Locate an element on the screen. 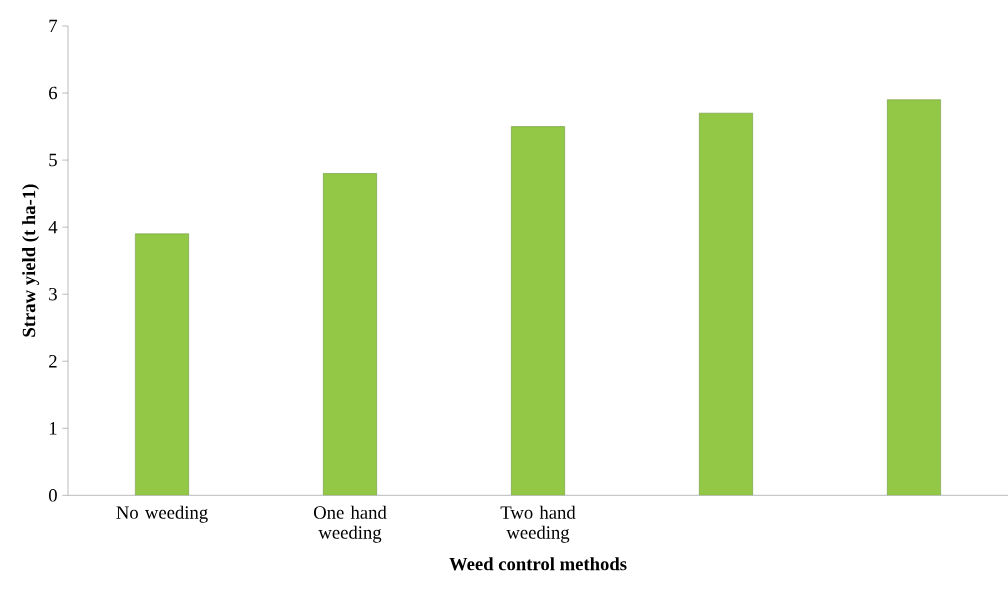 The height and width of the screenshot is (606, 1008). x-axis-title: Weed control methods is located at coordinates (538, 564).